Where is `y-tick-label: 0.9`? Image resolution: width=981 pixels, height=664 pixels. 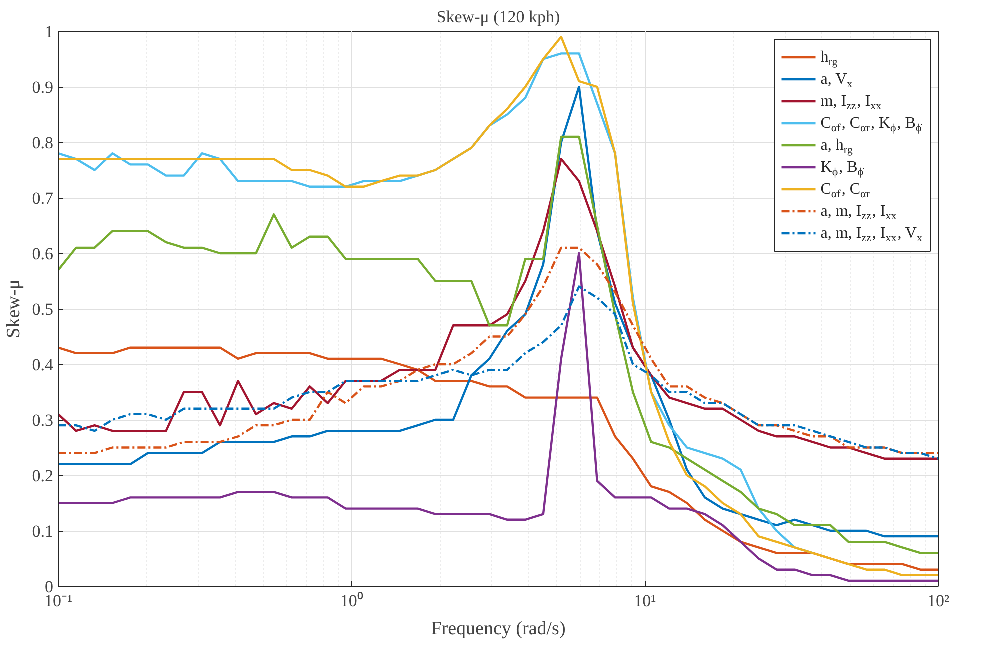 y-tick-label: 0.9 is located at coordinates (43, 87).